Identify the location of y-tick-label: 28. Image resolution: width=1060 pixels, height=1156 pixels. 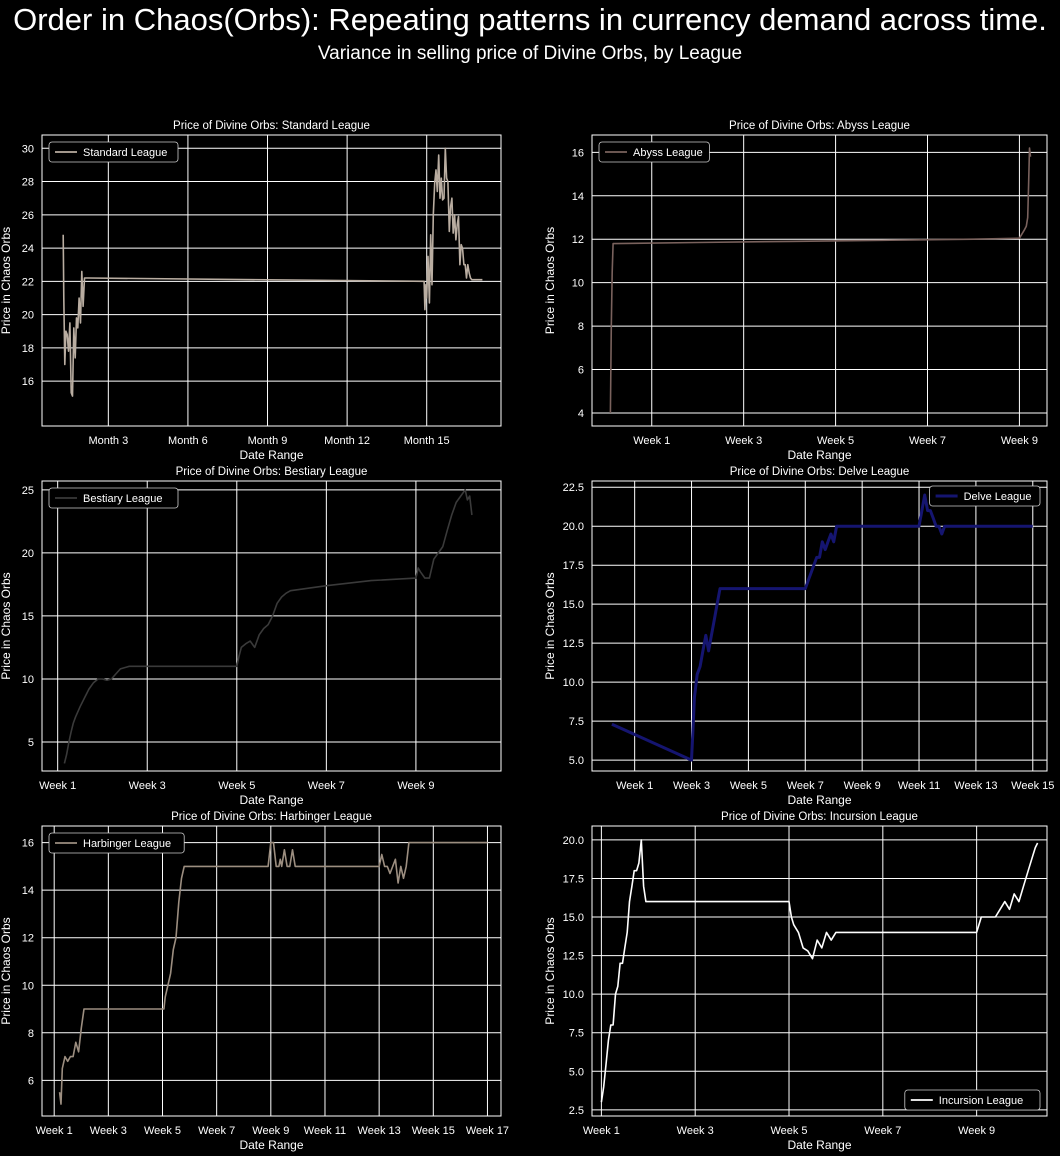
(28, 183).